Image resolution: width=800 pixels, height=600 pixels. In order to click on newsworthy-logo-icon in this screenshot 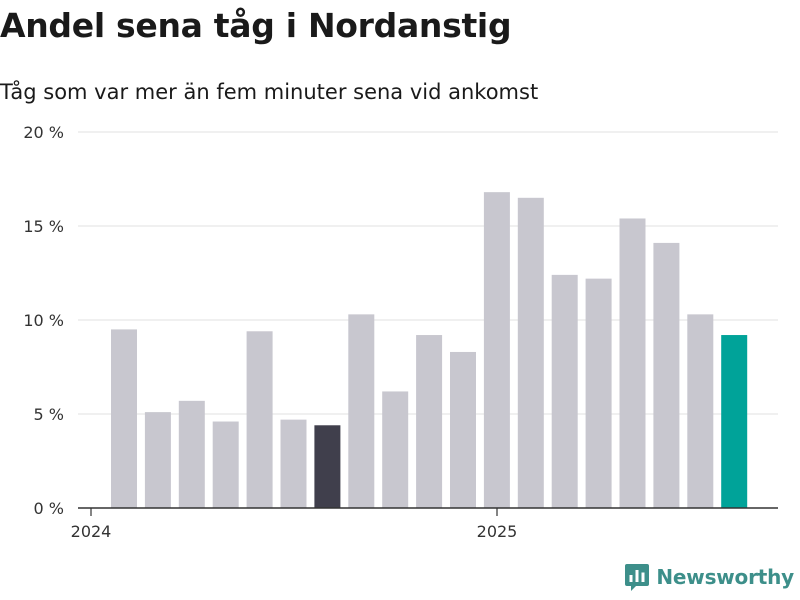, I will do `click(637, 577)`.